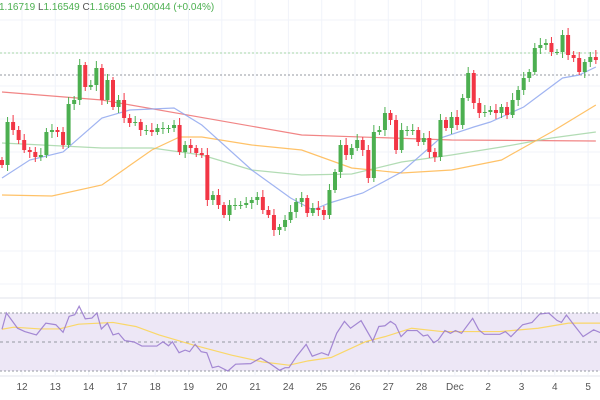 The height and width of the screenshot is (400, 600). I want to click on rsi-ma-line, so click(300, 343).